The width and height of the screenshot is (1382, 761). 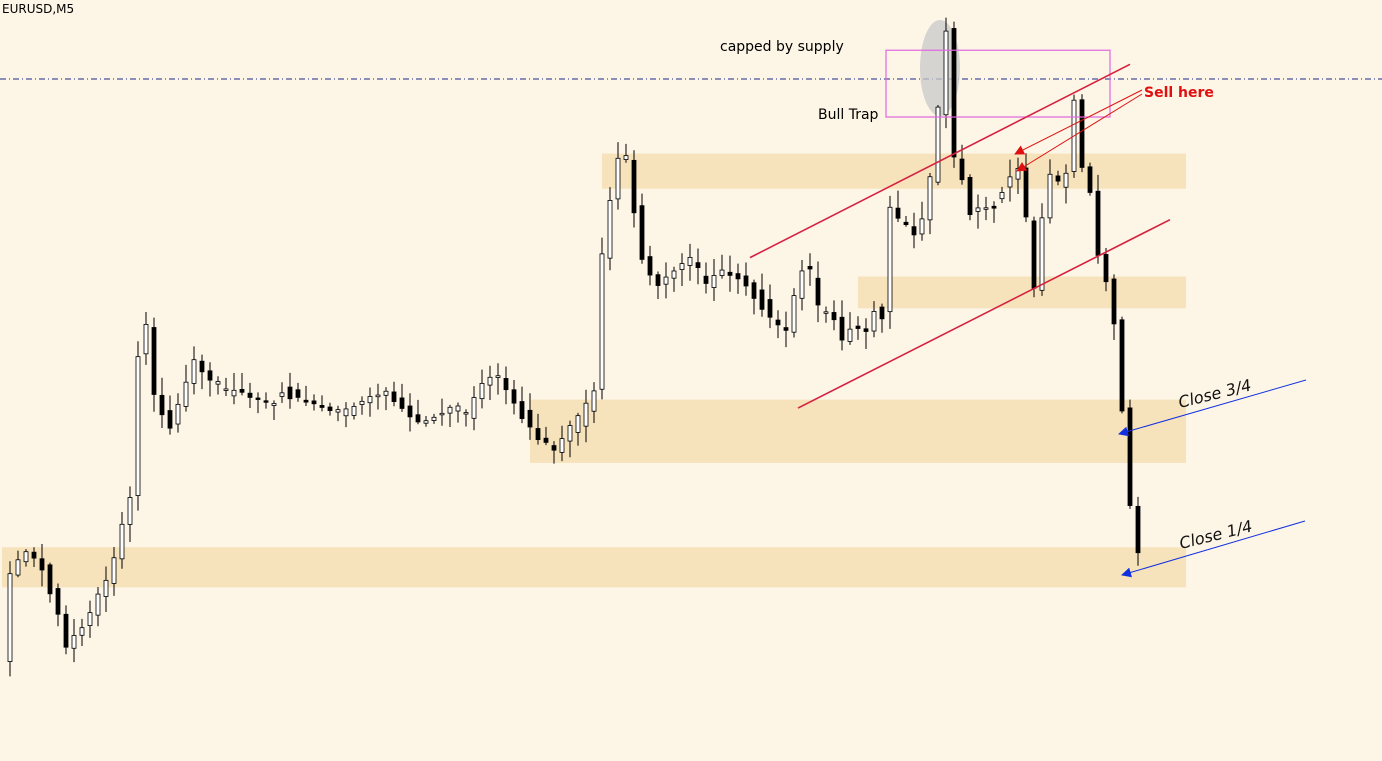 I want to click on bull-trap-highlight, so click(x=940, y=68).